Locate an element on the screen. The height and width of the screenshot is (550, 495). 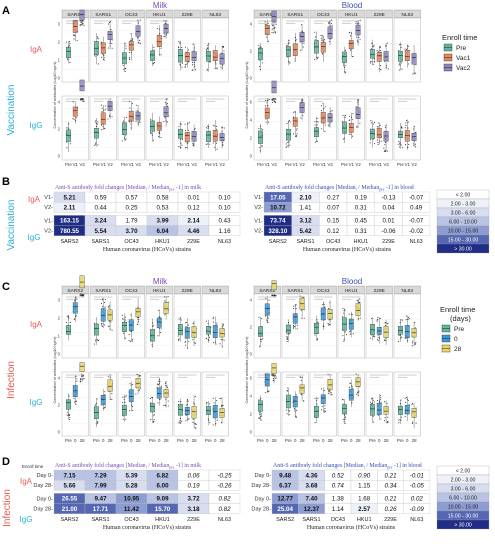
fold-legend-label: > 30.00 is located at coordinates (463, 526).